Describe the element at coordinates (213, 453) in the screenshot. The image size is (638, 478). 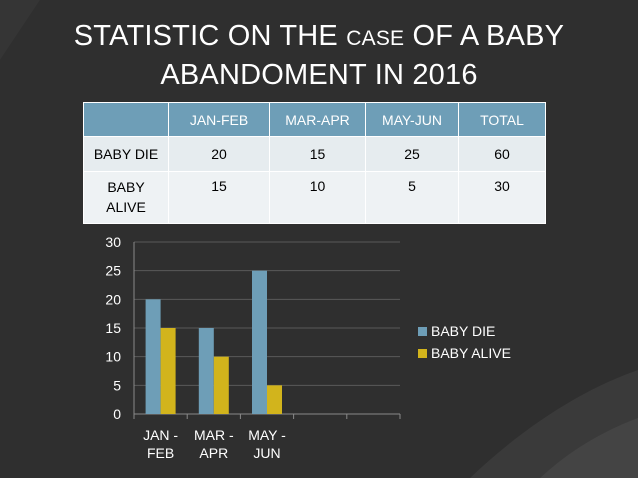
I see `x-tick-label: APR` at that location.